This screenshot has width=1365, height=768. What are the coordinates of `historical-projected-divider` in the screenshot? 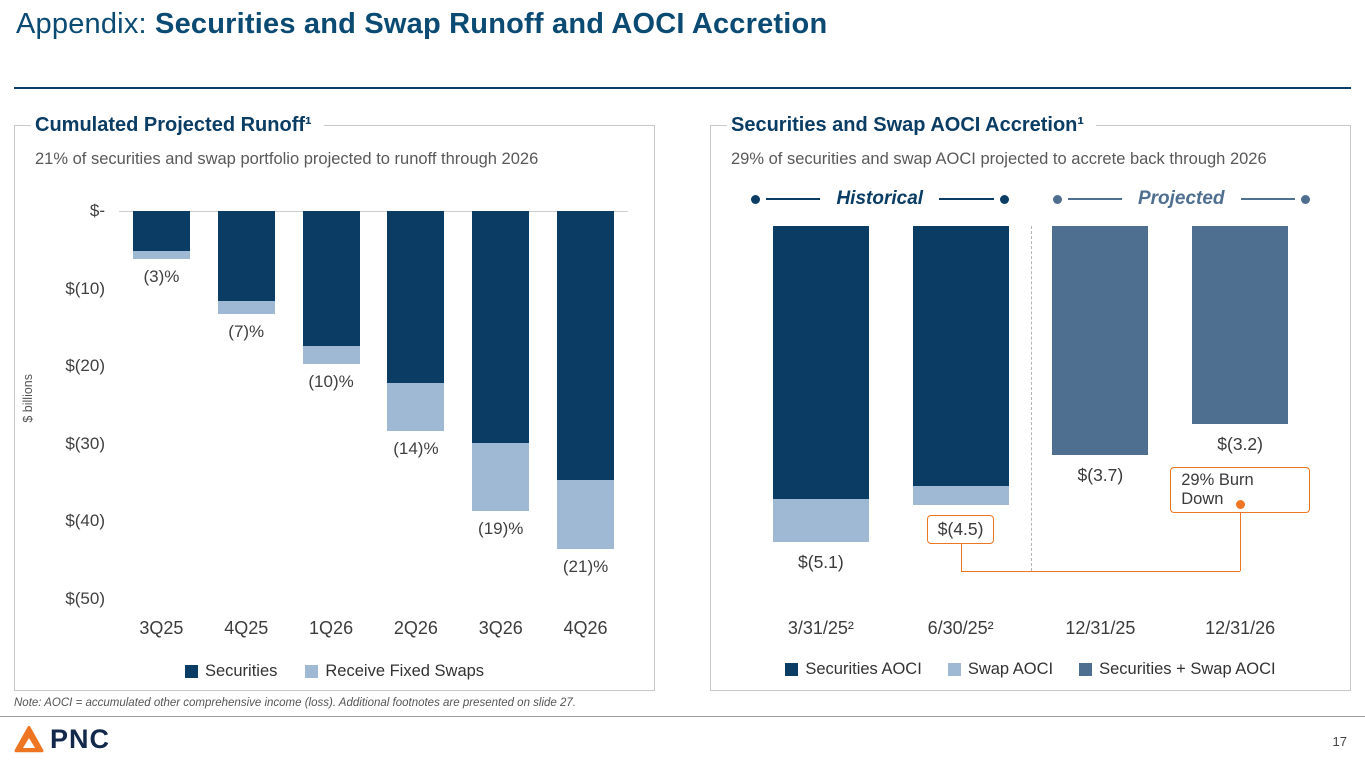 It's located at (1031, 398).